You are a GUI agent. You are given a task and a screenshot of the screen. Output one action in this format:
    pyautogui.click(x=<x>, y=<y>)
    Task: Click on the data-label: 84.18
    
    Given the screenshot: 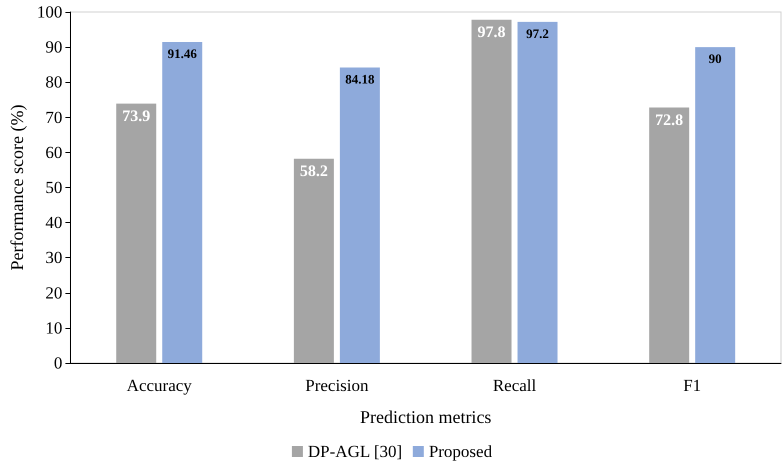 What is the action you would take?
    pyautogui.click(x=360, y=79)
    